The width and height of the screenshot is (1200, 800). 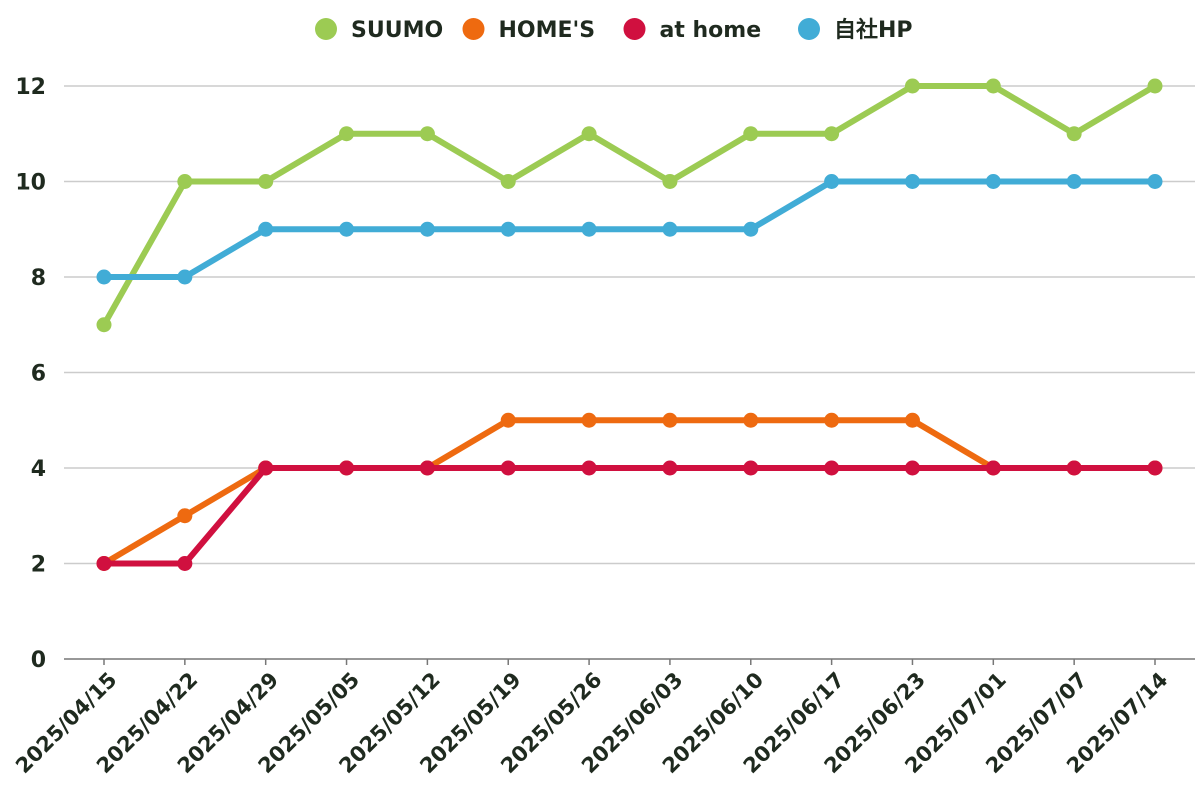 What do you see at coordinates (38, 374) in the screenshot?
I see `y-tick-label: 6` at bounding box center [38, 374].